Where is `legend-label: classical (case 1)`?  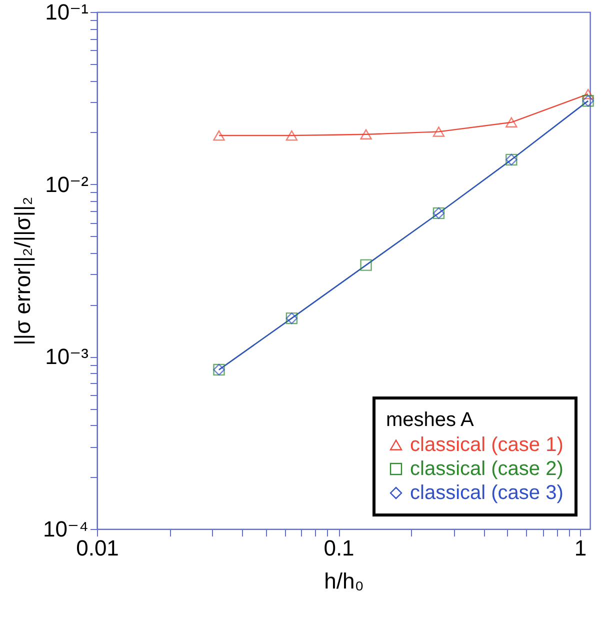 legend-label: classical (case 1) is located at coordinates (487, 445).